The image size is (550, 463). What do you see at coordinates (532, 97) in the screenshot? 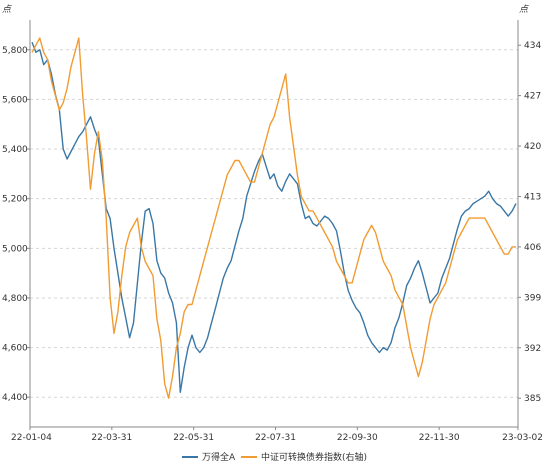
I see `right-tick-label: 427` at bounding box center [532, 97].